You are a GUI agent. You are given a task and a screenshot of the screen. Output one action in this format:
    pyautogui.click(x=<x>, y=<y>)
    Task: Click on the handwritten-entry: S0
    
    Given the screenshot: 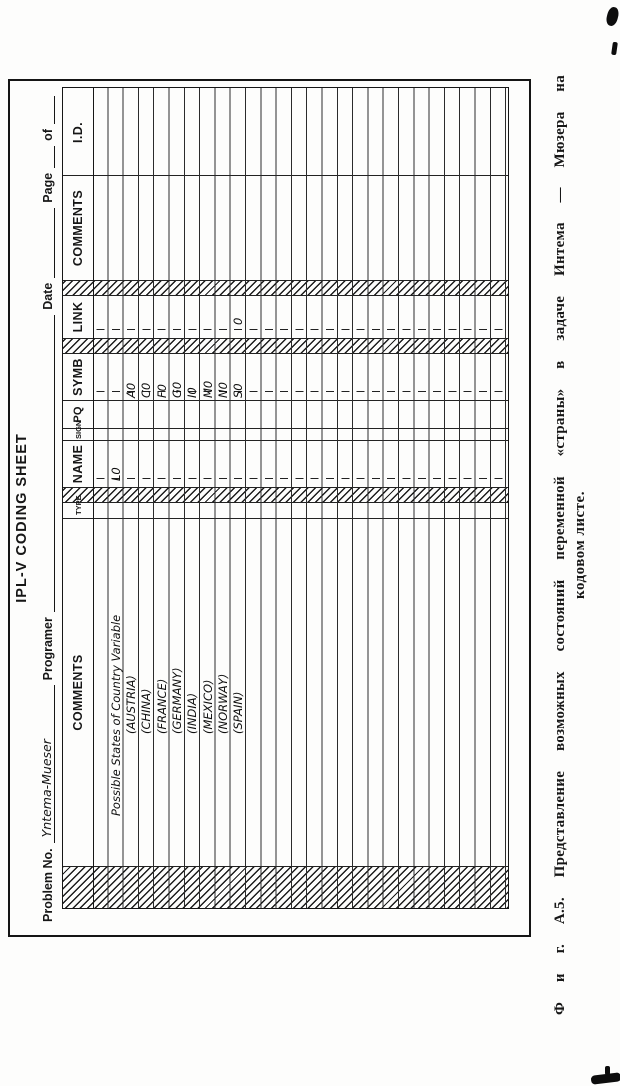 What is the action you would take?
    pyautogui.click(x=238, y=390)
    